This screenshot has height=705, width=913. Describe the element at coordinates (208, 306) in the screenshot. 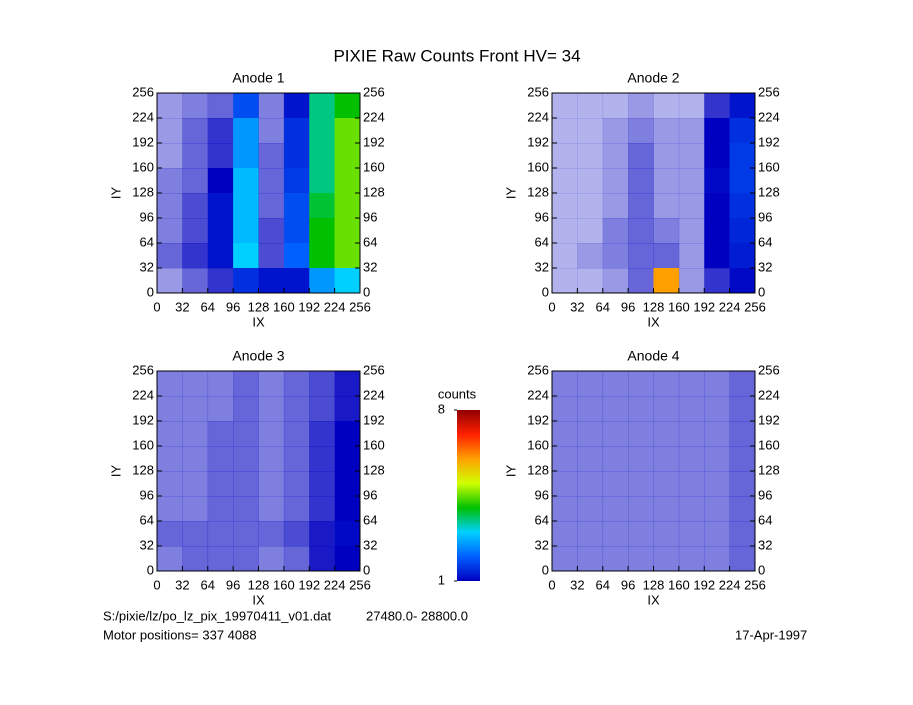

I see `x-tick-label: 64` at that location.